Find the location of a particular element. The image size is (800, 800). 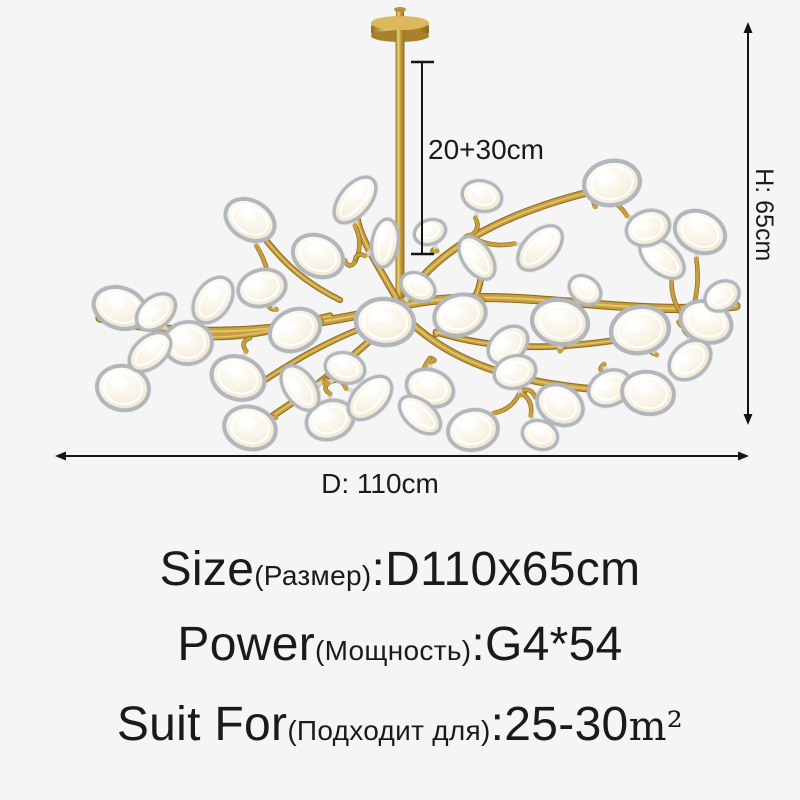

spec-line-suit-for: Suit For(Подходит для):25-30m² is located at coordinates (400, 724).